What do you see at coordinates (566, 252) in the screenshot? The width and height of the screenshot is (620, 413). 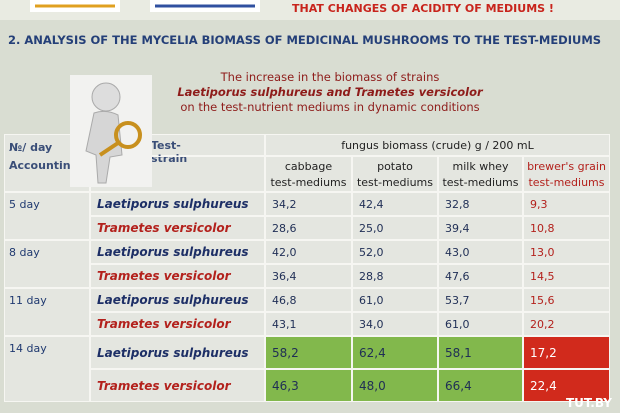 I see `value-cell: 13,0` at bounding box center [566, 252].